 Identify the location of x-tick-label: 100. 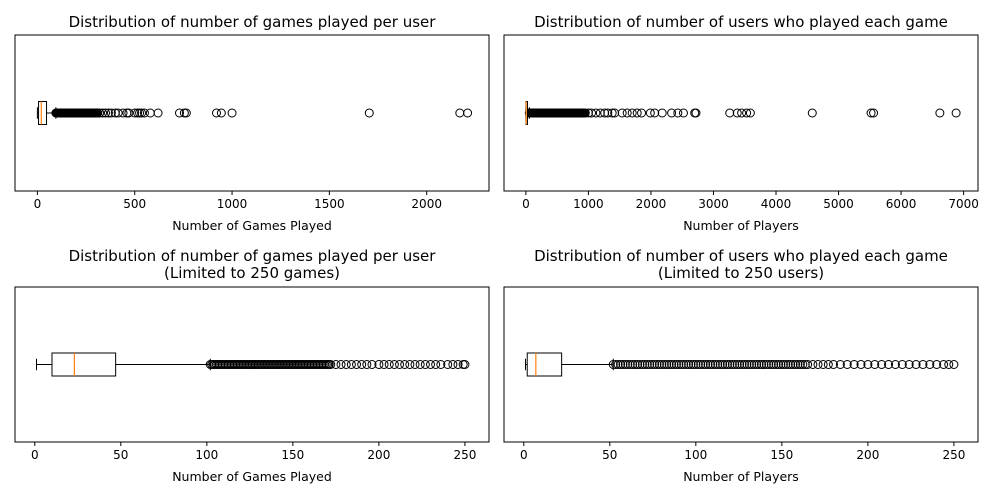
(206, 455).